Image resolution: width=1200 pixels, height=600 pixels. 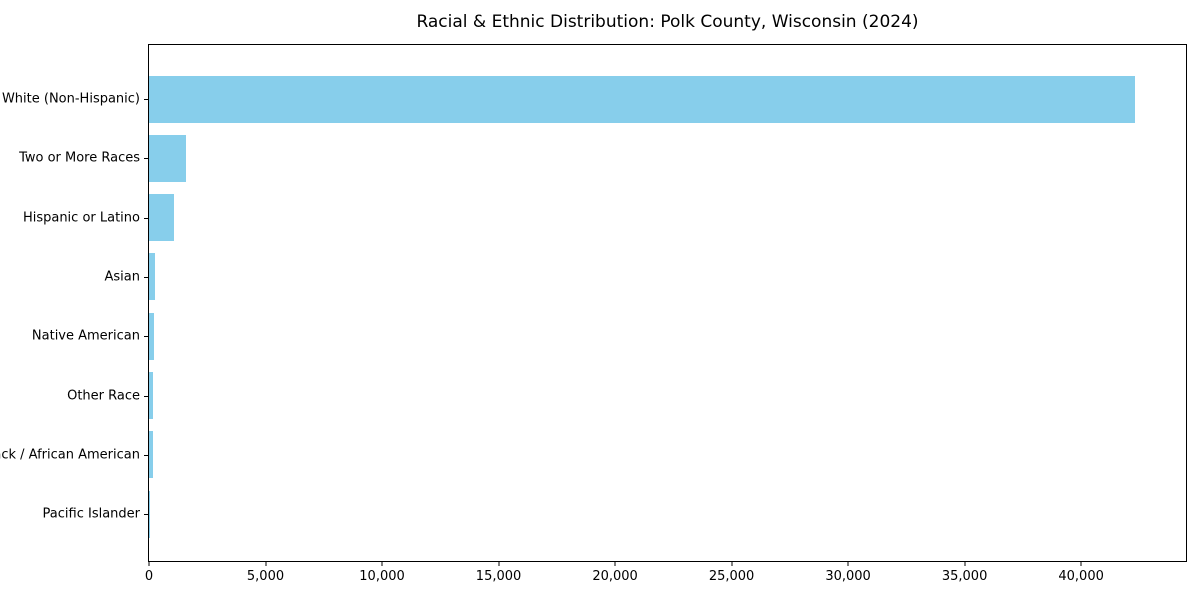 What do you see at coordinates (85, 336) in the screenshot?
I see `y-axis-label: Native American` at bounding box center [85, 336].